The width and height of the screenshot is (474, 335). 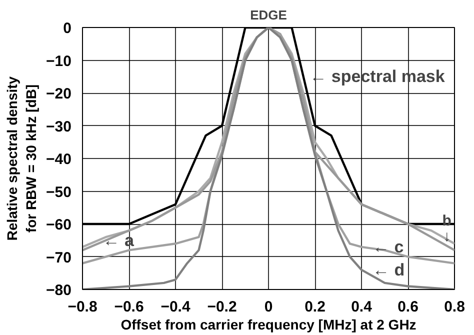 I want to click on y-tick-label: −60, so click(x=59, y=225).